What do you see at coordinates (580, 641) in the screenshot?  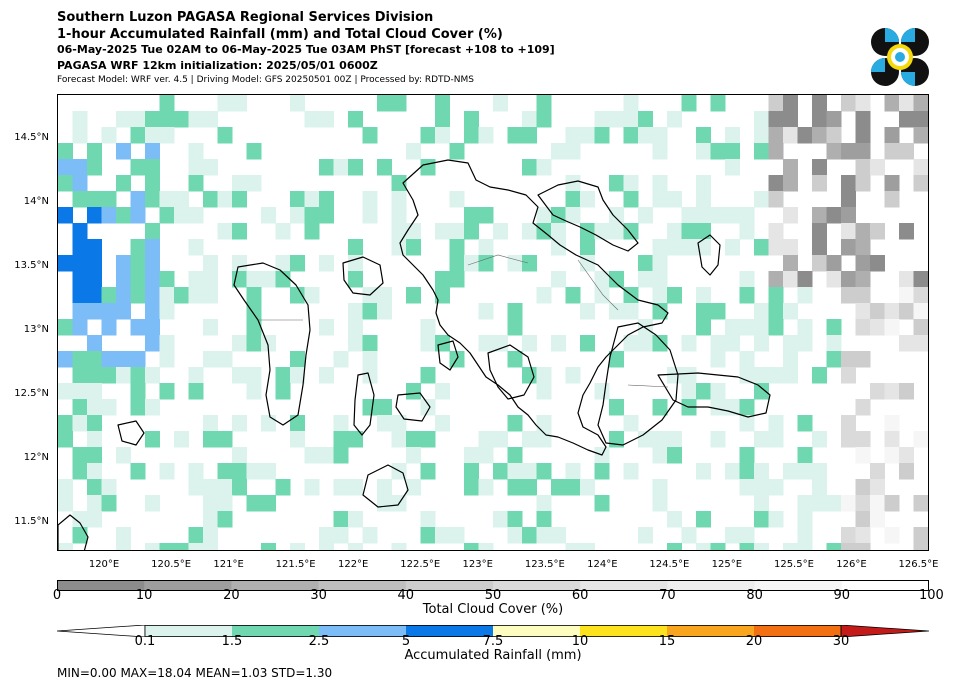 I see `rainfall-colorbar-tick-label: 10` at bounding box center [580, 641].